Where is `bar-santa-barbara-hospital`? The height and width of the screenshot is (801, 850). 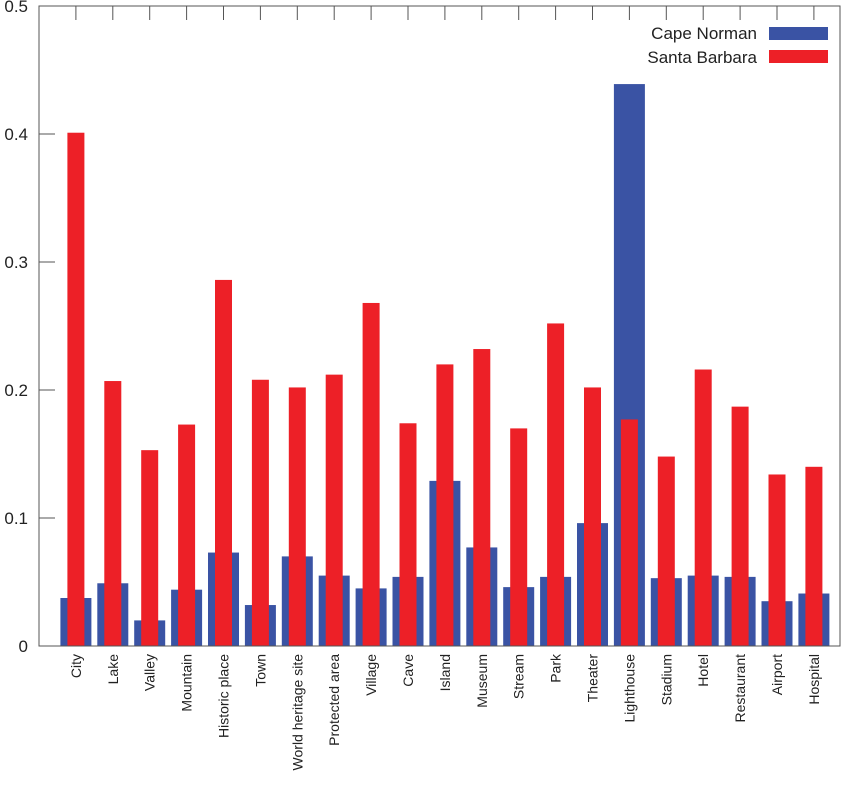
bar-santa-barbara-hospital is located at coordinates (814, 556).